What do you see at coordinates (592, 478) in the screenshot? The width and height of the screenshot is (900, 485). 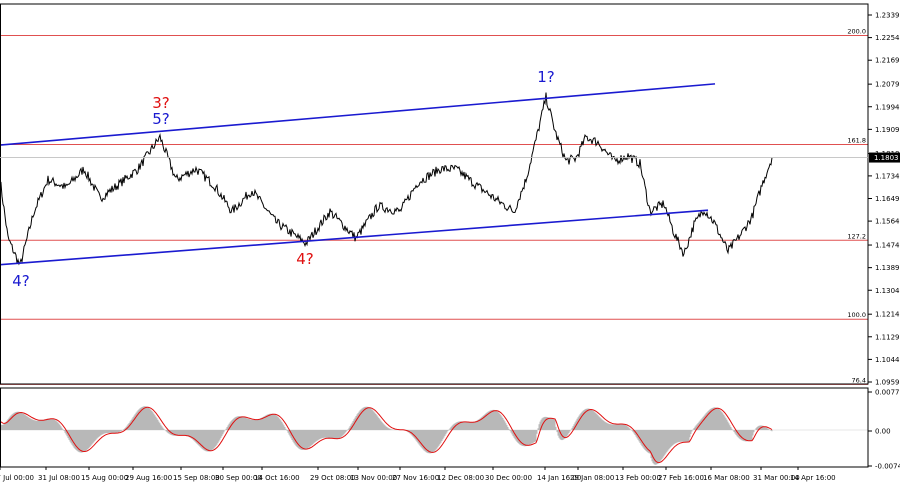 I see `time-axis-label: 29 Jan 08:00` at bounding box center [592, 478].